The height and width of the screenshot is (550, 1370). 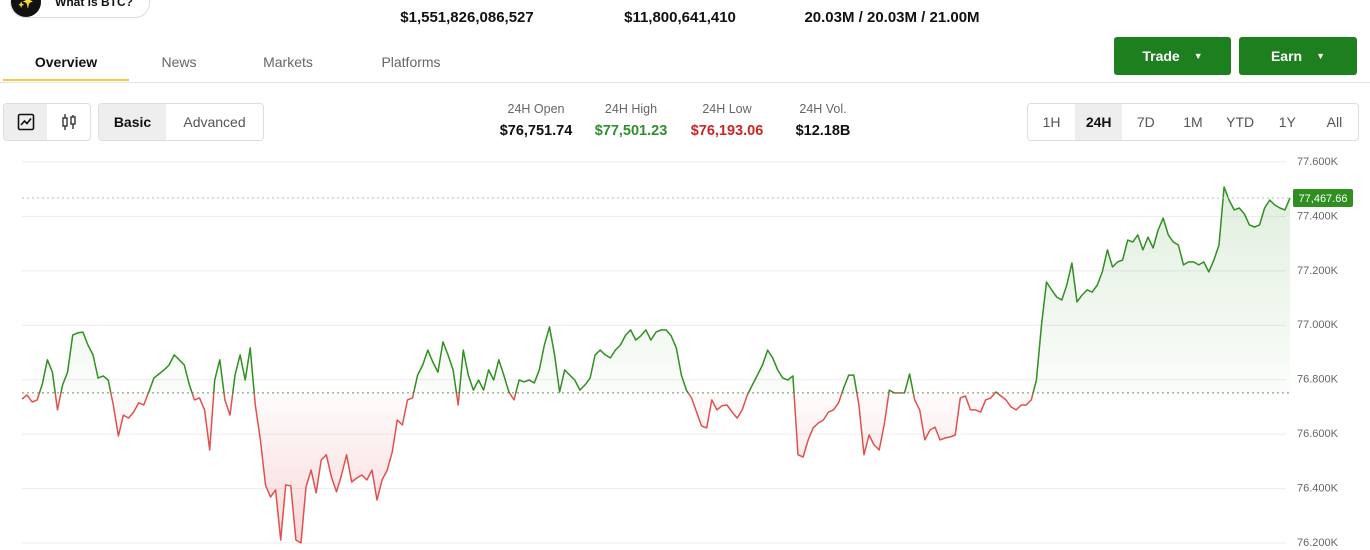 What do you see at coordinates (1318, 325) in the screenshot?
I see `y-tick-label: 77.000K` at bounding box center [1318, 325].